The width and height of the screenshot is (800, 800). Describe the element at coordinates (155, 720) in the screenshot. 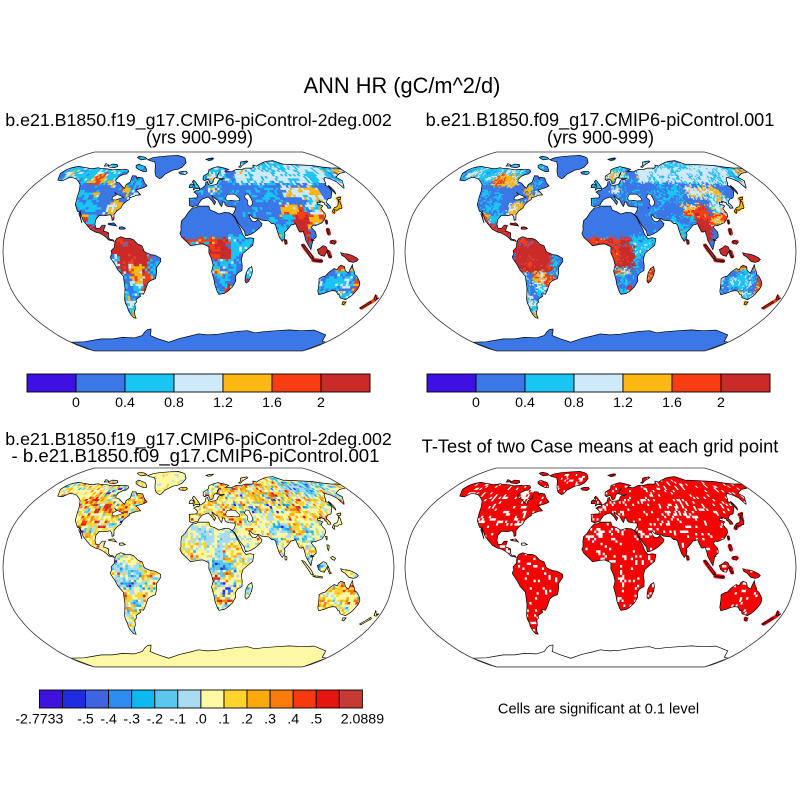

I see `svg-text: -.2` at that location.